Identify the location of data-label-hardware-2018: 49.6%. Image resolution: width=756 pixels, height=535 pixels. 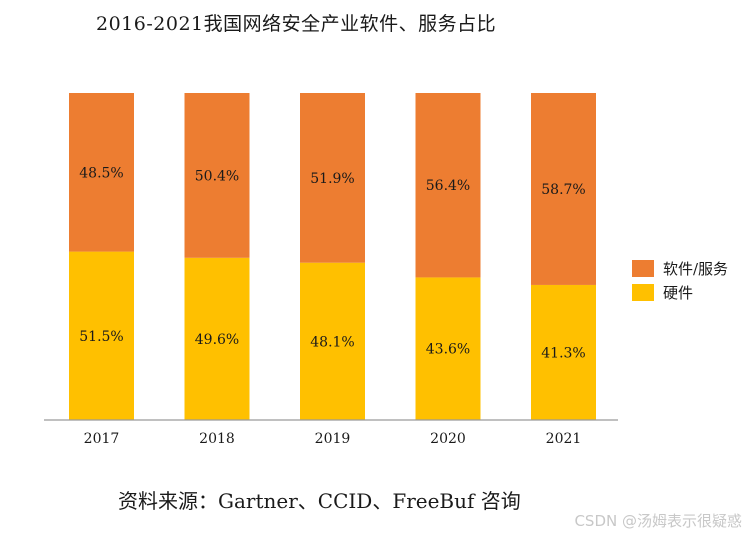
(217, 340).